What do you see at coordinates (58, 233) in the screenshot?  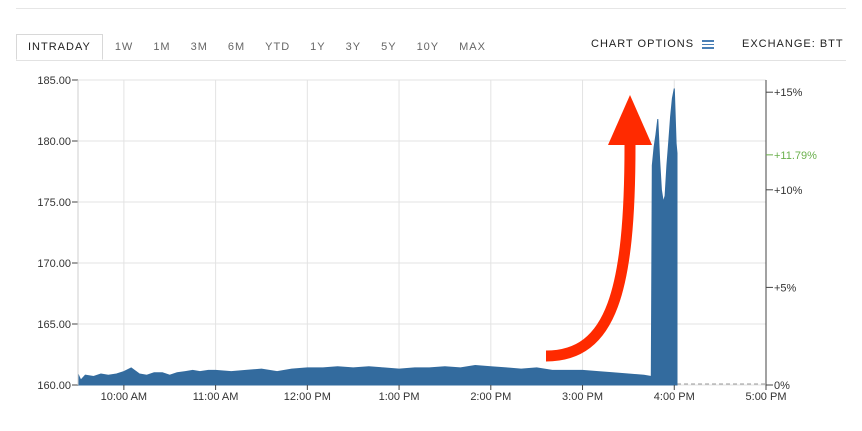 I see `left-price-axis: 185.00 180.00 175.00 170.00 165.00 160.00` at bounding box center [58, 233].